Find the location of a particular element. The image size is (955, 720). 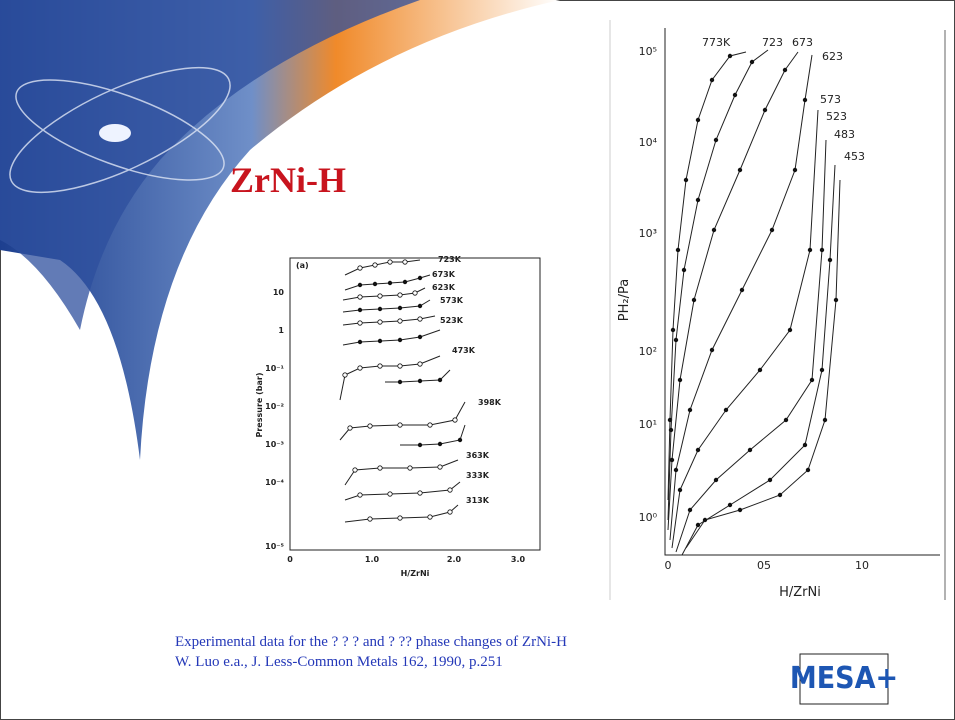

curve-label: 623 is located at coordinates (832, 56).